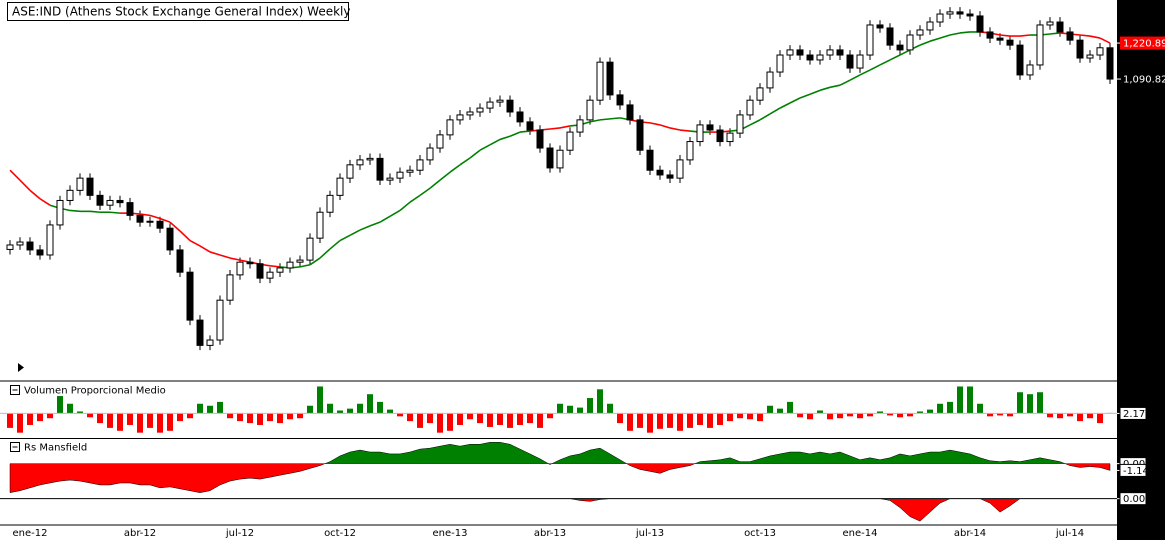 This screenshot has width=1165, height=540. I want to click on expand-icon, so click(21, 367).